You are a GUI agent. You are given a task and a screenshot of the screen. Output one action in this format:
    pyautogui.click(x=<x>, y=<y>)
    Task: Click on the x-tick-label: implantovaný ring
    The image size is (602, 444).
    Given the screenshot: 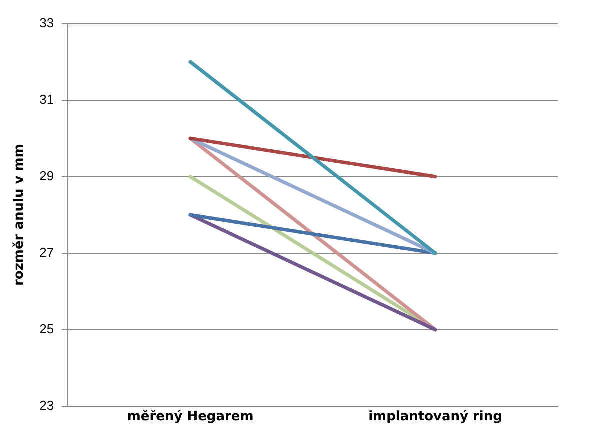 What is the action you would take?
    pyautogui.click(x=435, y=417)
    